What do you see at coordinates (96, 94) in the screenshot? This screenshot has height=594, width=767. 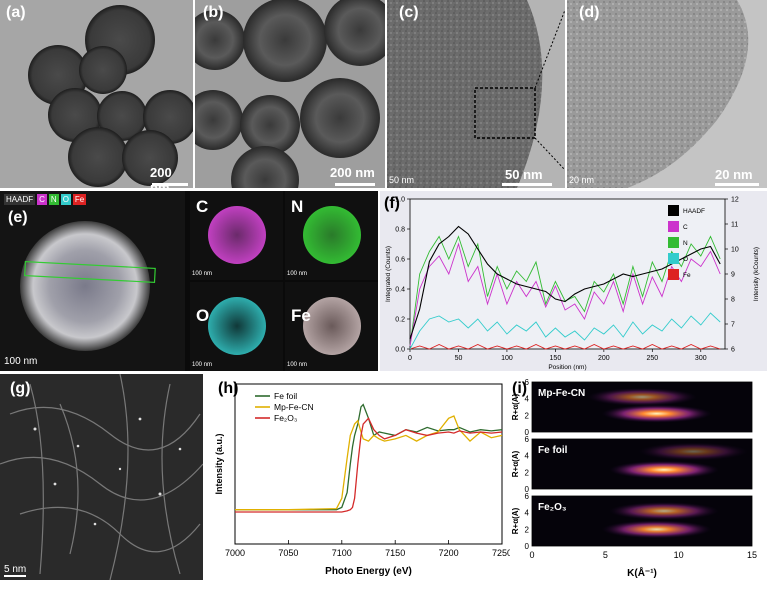 I see `panel-a: (a) 200 nm` at bounding box center [96, 94].